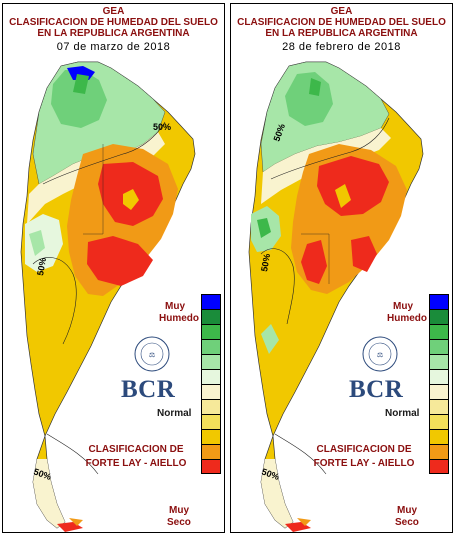 This screenshot has width=457, height=538. Describe the element at coordinates (120, 261) in the screenshot. I see `very-dry-south-left` at that location.